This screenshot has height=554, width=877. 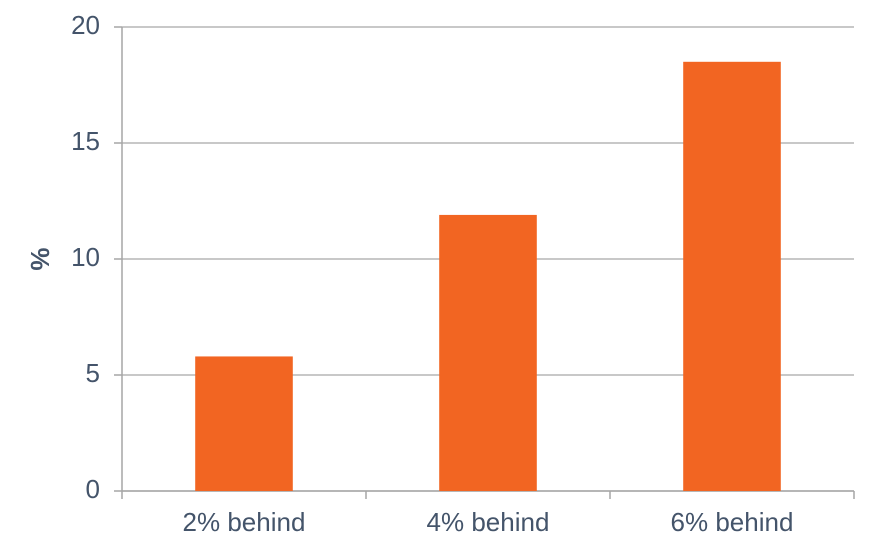 What do you see at coordinates (93, 373) in the screenshot?
I see `y-tick-label: 5` at bounding box center [93, 373].